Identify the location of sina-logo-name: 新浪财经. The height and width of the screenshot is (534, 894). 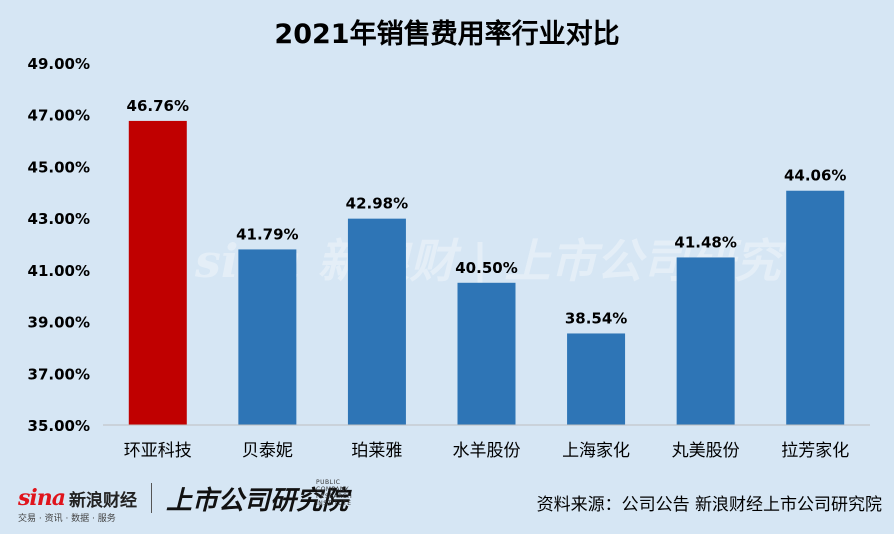
(103, 500).